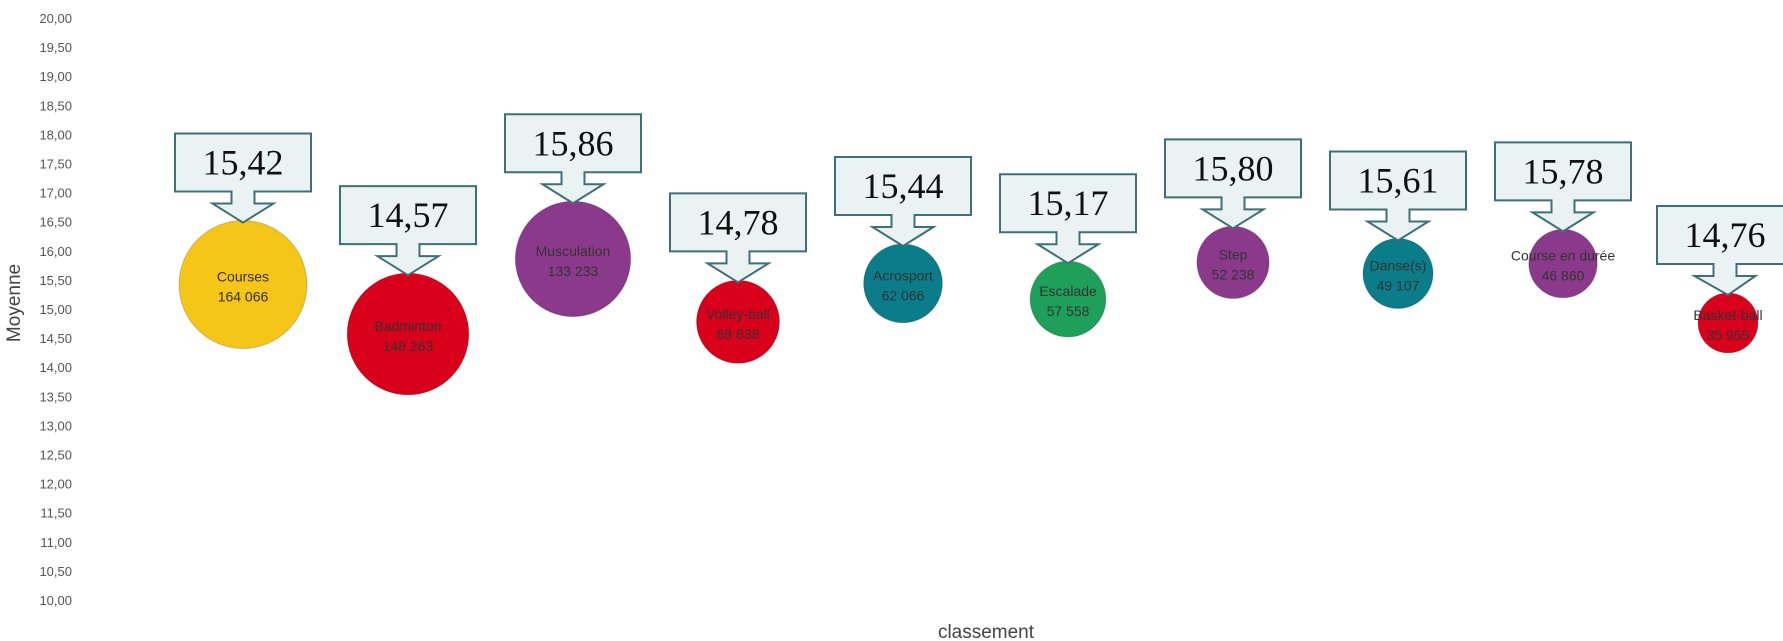 Image resolution: width=1783 pixels, height=641 pixels. What do you see at coordinates (1398, 265) in the screenshot?
I see `bubble-name-label: Danse(s)` at bounding box center [1398, 265].